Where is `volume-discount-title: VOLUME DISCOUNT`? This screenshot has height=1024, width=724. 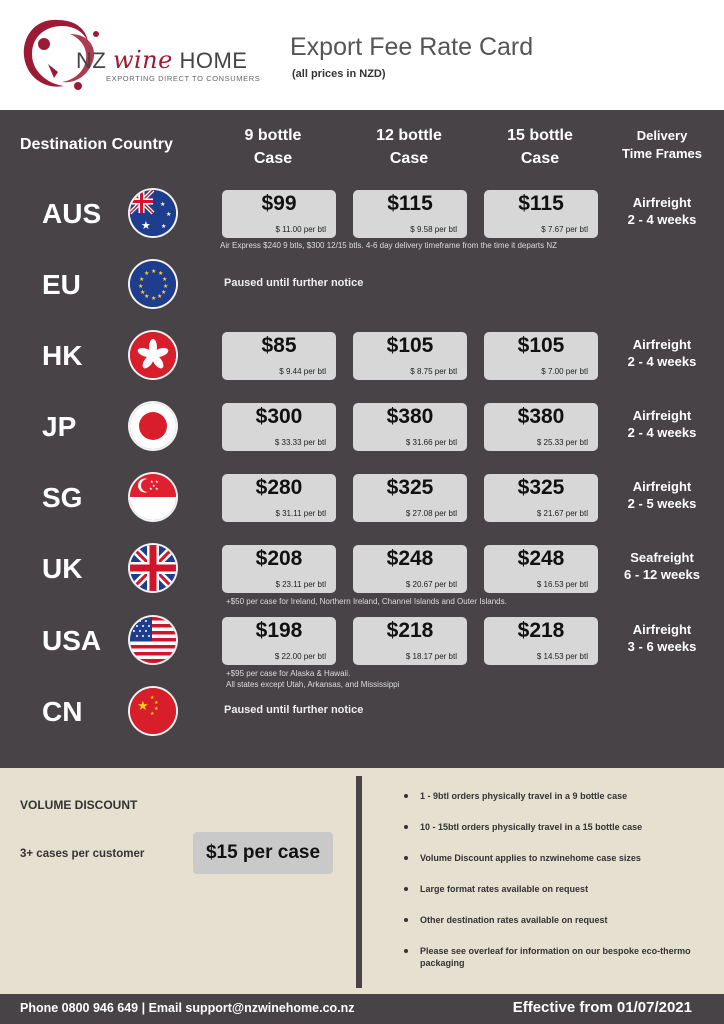 volume-discount-title: VOLUME DISCOUNT is located at coordinates (79, 805).